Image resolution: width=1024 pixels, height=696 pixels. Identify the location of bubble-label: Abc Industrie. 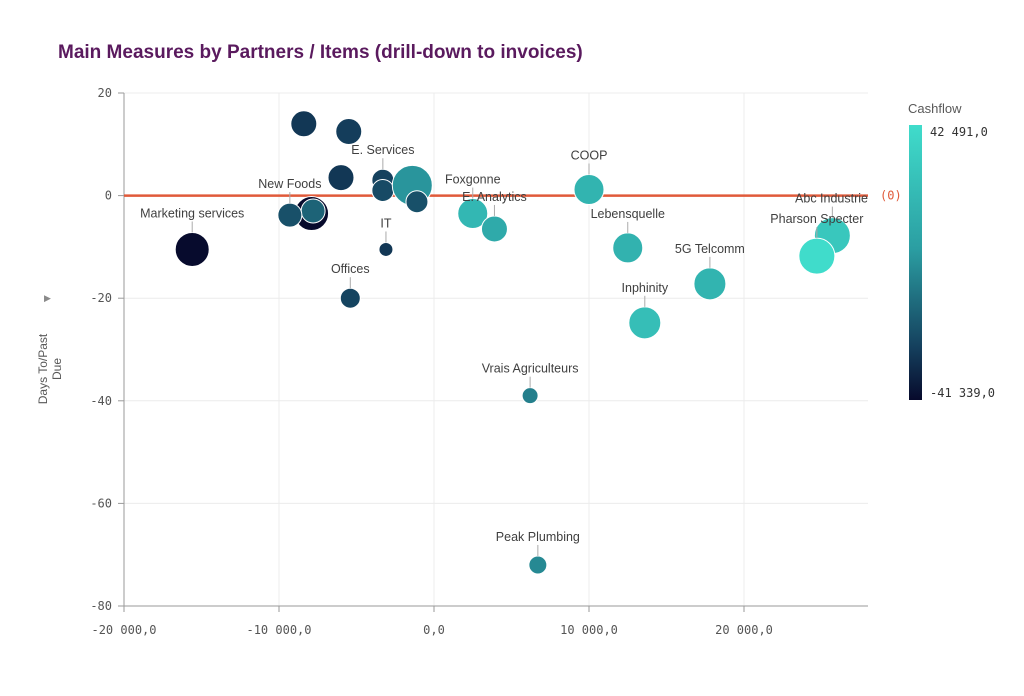
(831, 199).